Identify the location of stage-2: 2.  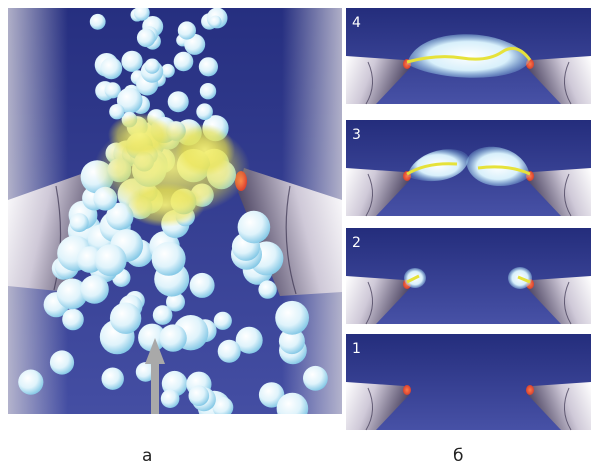
(468, 276).